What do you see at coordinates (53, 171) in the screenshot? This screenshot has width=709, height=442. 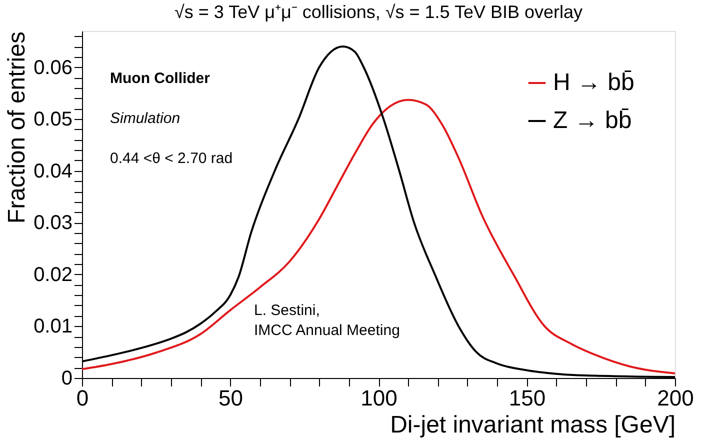 I see `y-tick-label: 0.04` at bounding box center [53, 171].